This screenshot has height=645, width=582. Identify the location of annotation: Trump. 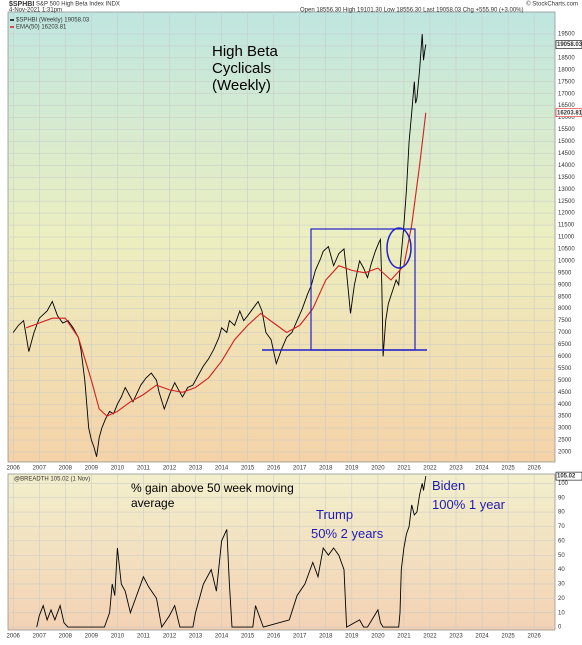
(334, 514).